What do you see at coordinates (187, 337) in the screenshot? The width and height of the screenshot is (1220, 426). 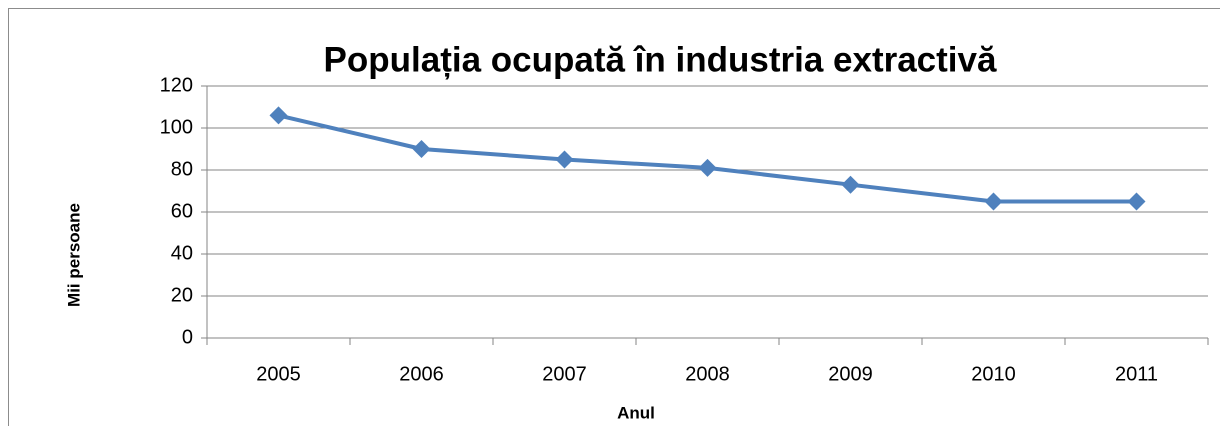 I see `y-tick-label: 0` at bounding box center [187, 337].